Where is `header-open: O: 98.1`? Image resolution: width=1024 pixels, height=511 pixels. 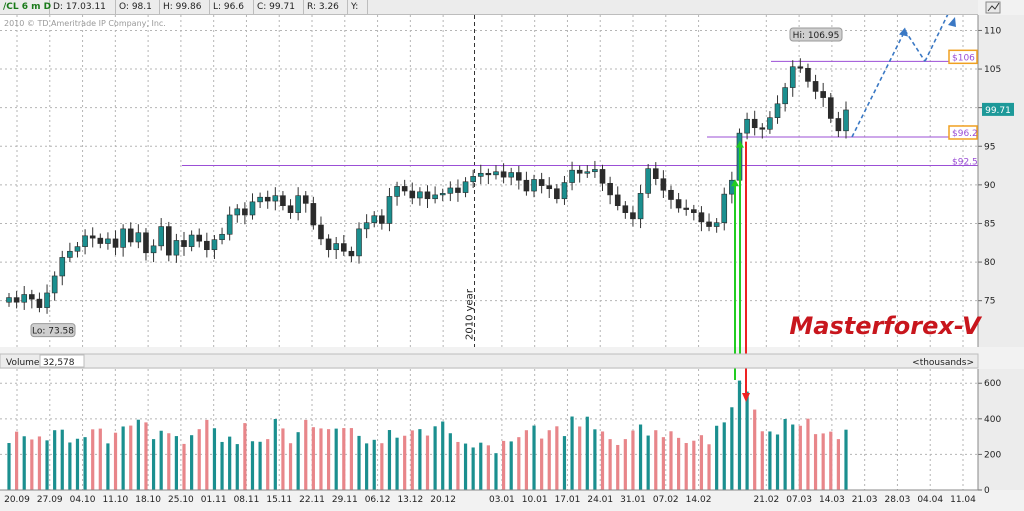
header-open: O: 98.1 is located at coordinates (138, 7).